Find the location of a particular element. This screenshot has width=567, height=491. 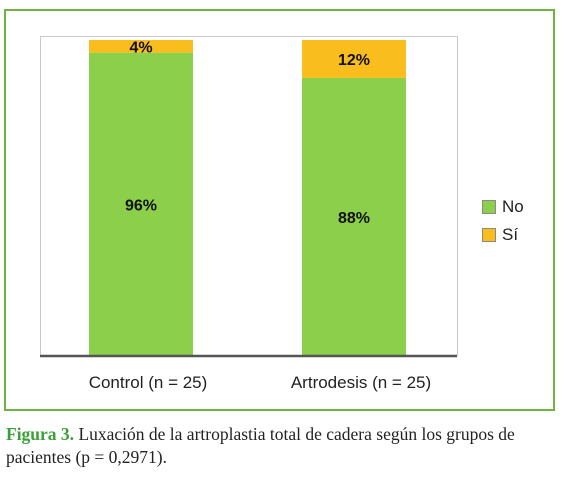

caption-figure-label: Figura 3. is located at coordinates (40, 434).